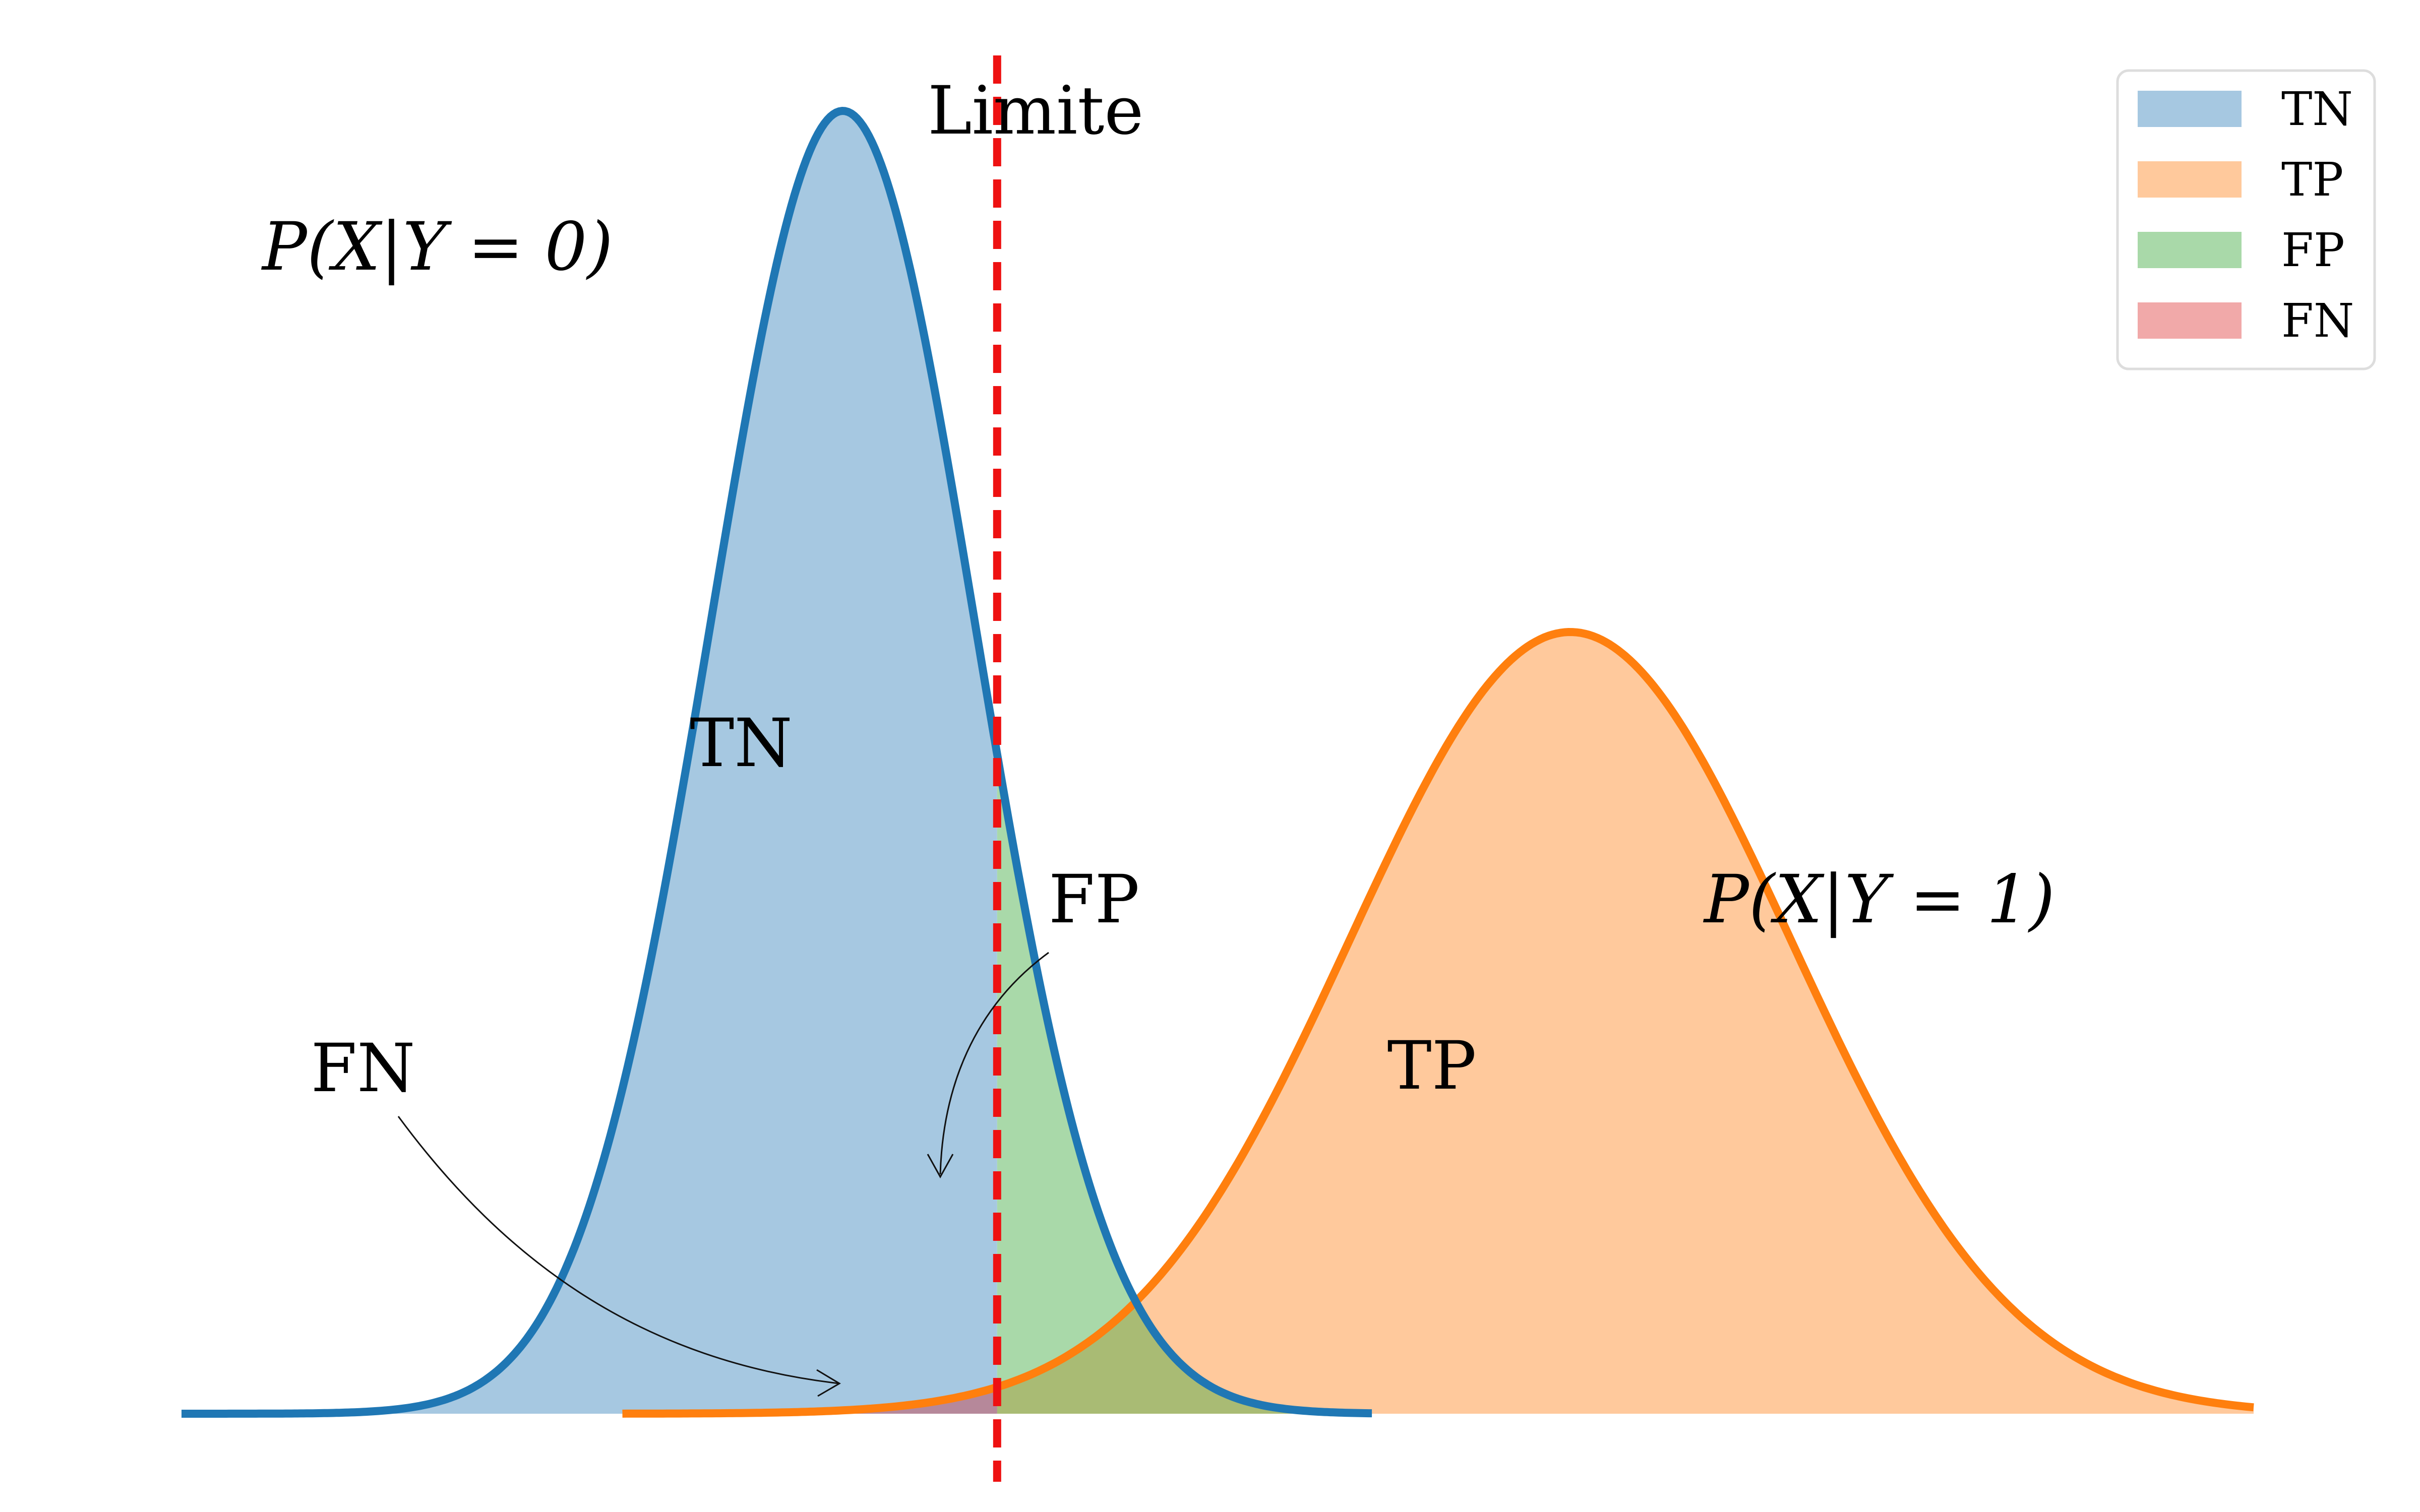  What do you see at coordinates (1184, 1084) in the screenshot?
I see `fp-area` at bounding box center [1184, 1084].